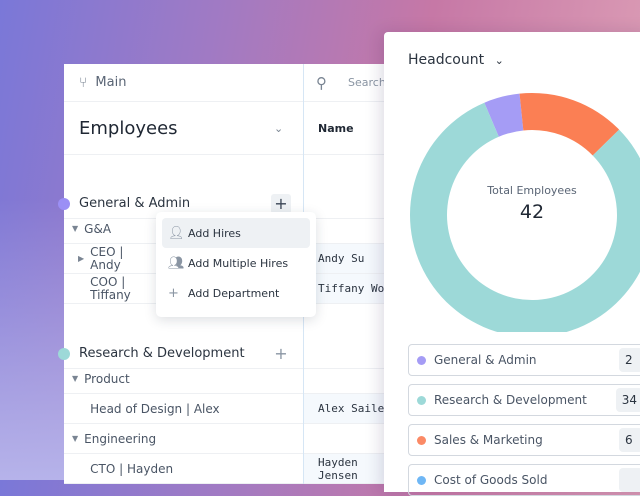 Image resolution: width=640 pixels, height=496 pixels. What do you see at coordinates (98, 228) in the screenshot?
I see `group-label: G&A` at bounding box center [98, 228].